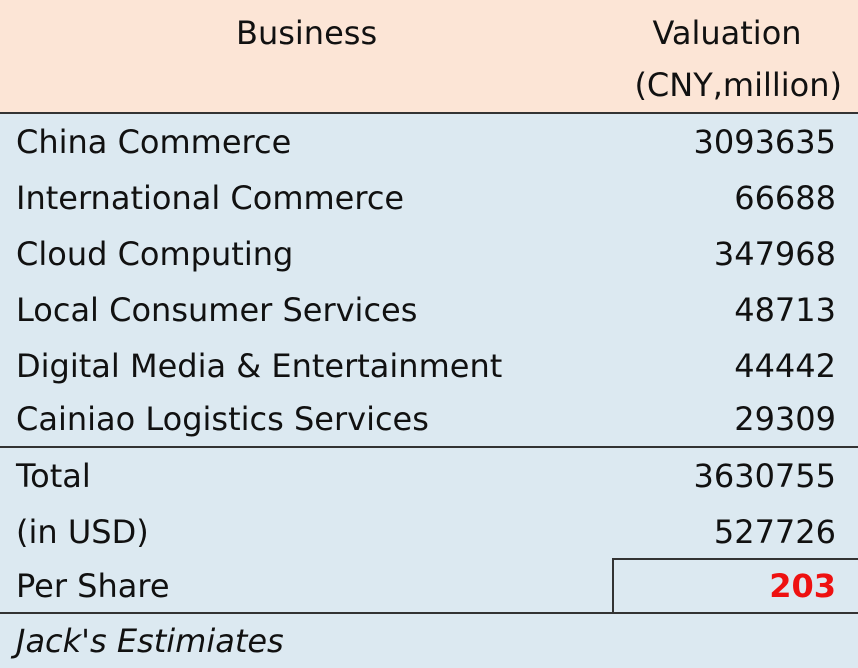  I want to click on table-row: Cloud Computing 347968, so click(429, 254).